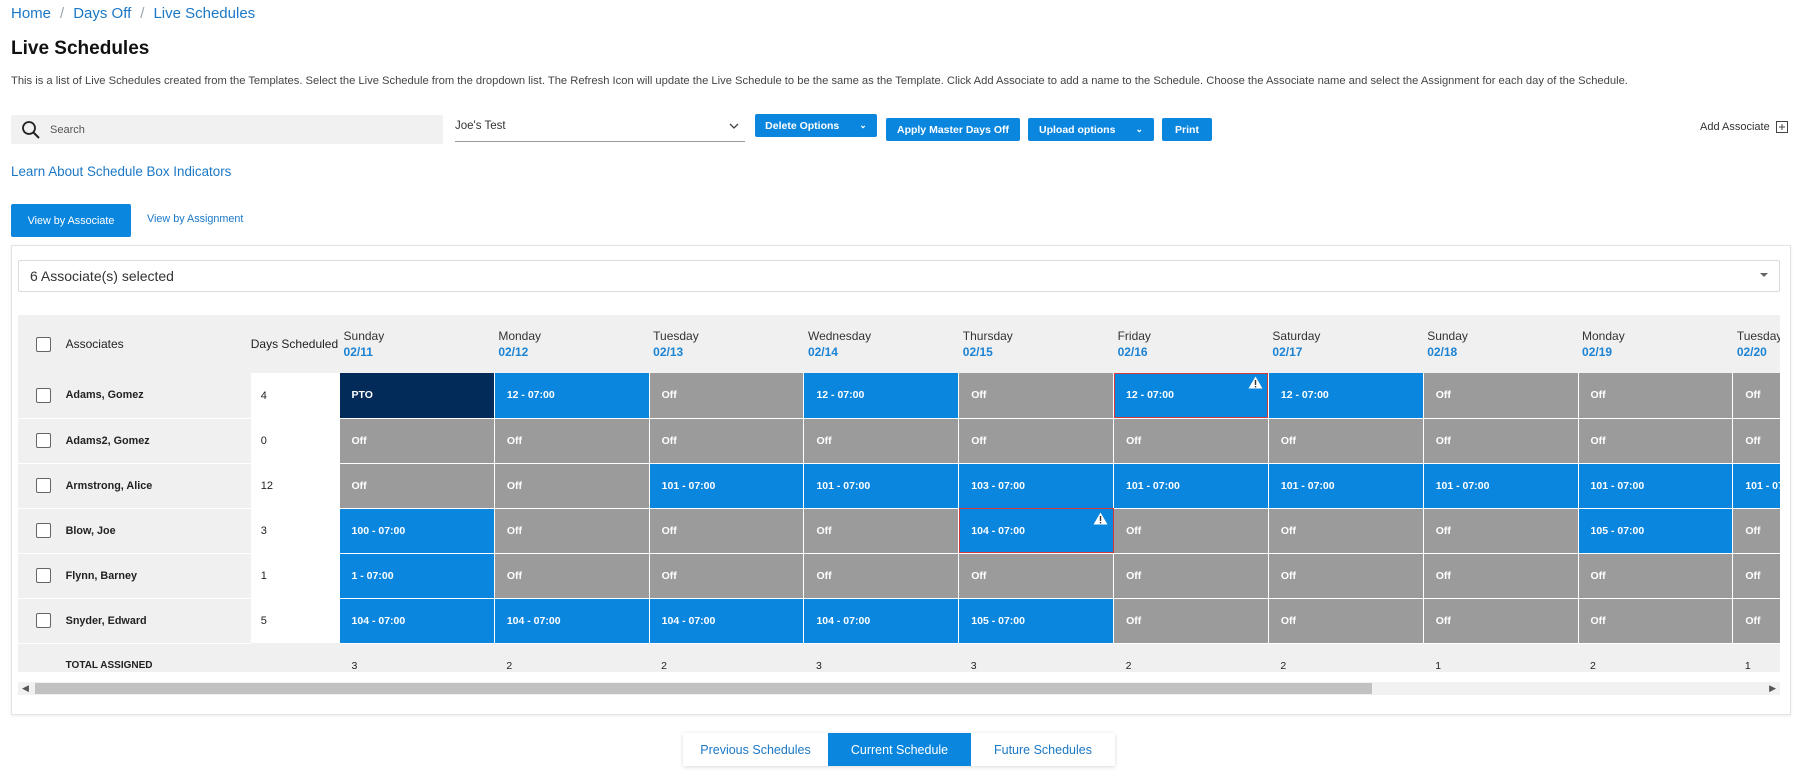 This screenshot has height=777, width=1794. What do you see at coordinates (899, 276) in the screenshot?
I see `associate-filter-dropdown: 6 Associate(s) selected` at bounding box center [899, 276].